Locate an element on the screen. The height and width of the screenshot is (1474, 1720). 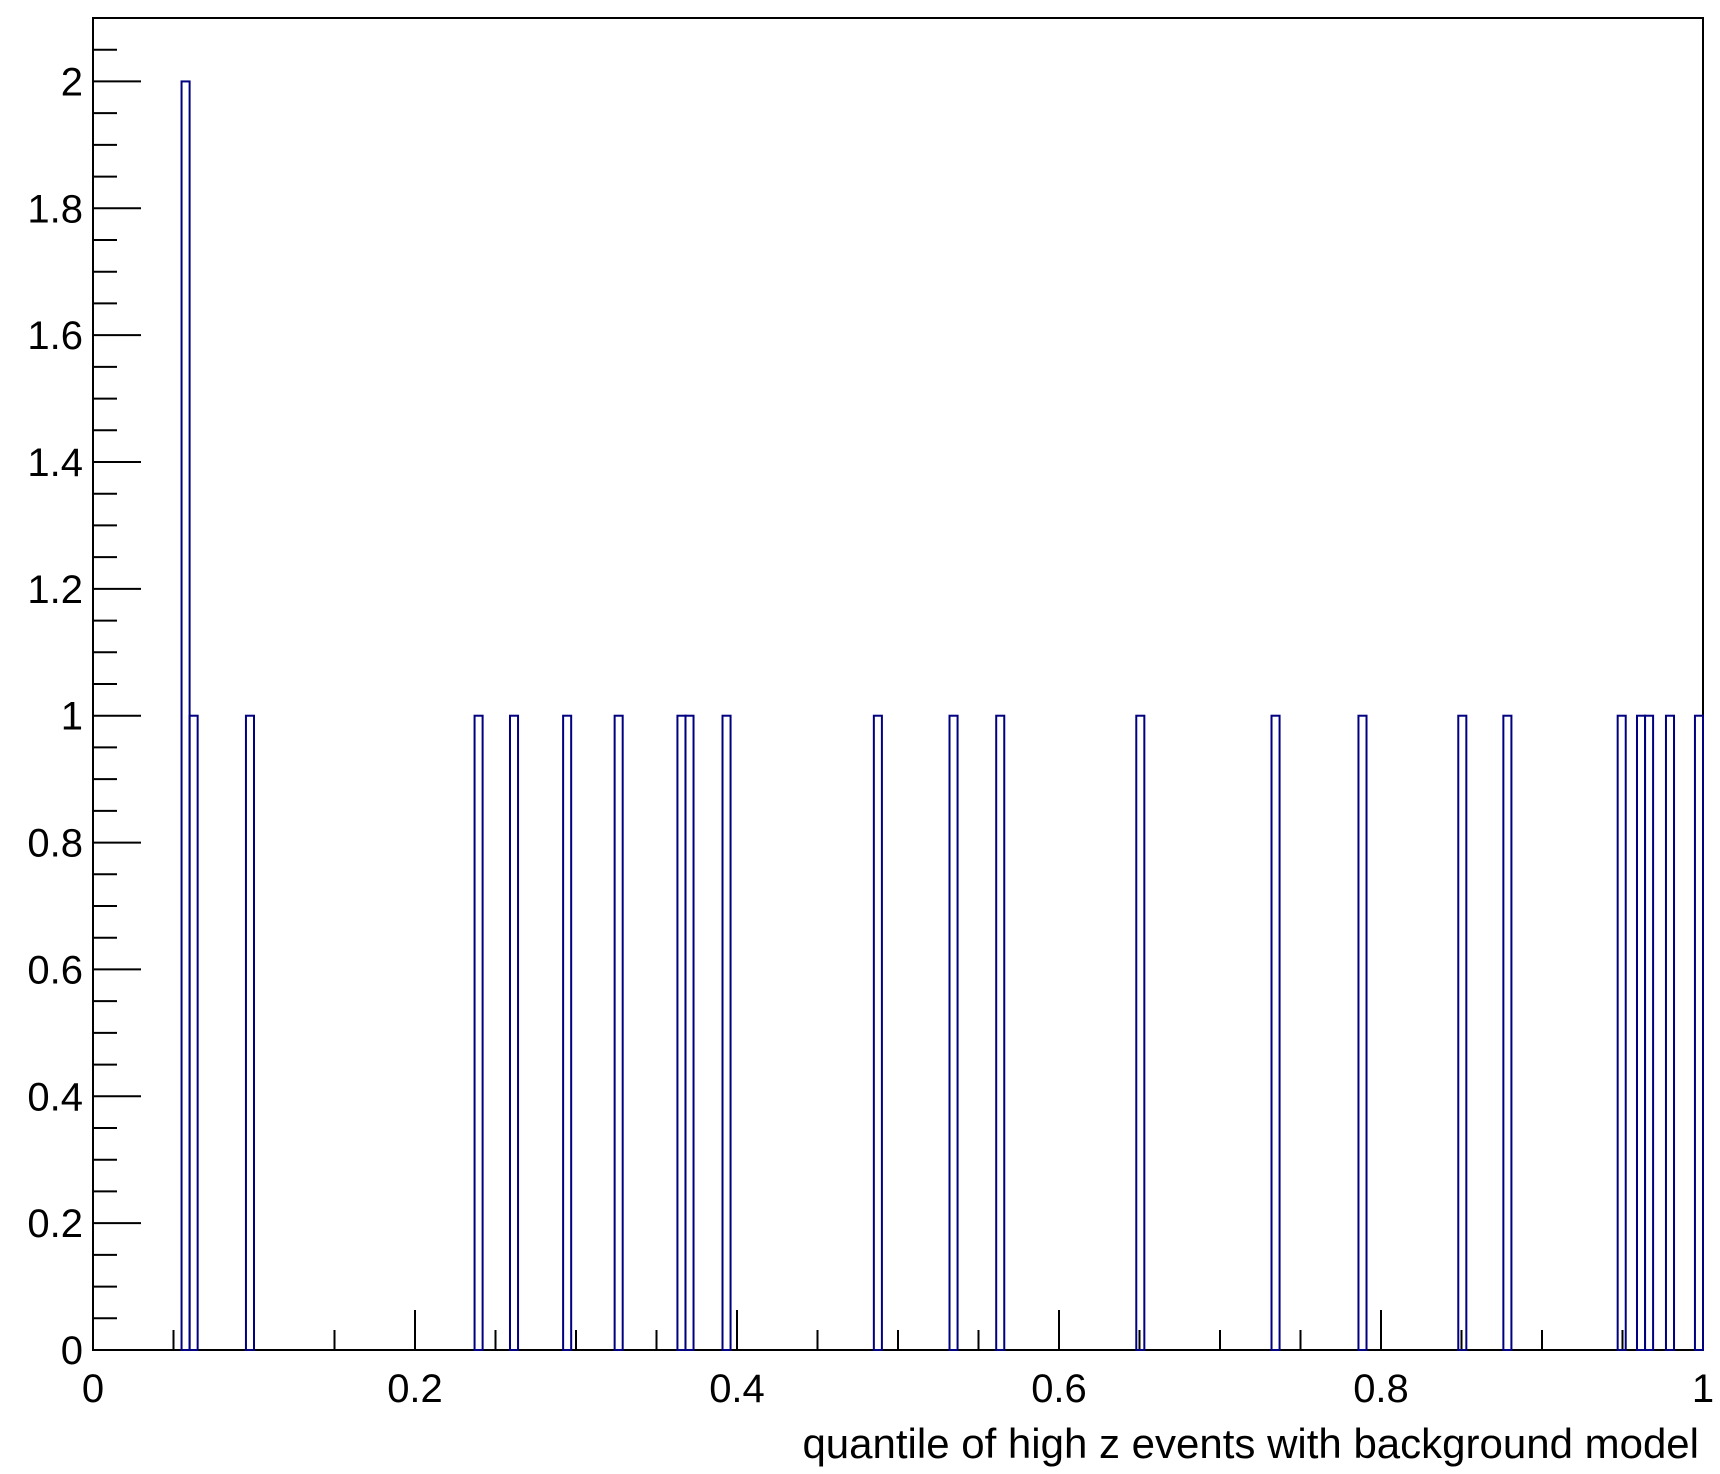
x-tick-labels: 0 0.2 0.4 0.6 0.8 1 is located at coordinates (898, 1389).